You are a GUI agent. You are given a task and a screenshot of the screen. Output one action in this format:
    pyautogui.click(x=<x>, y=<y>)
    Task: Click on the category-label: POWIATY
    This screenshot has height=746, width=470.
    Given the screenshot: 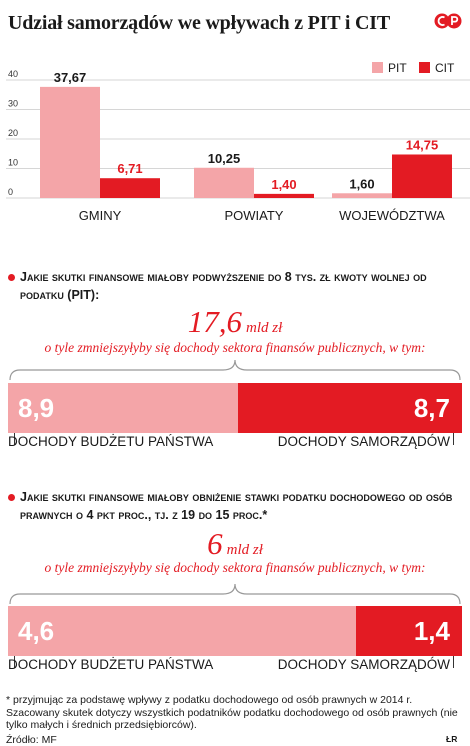 What is the action you would take?
    pyautogui.click(x=254, y=215)
    